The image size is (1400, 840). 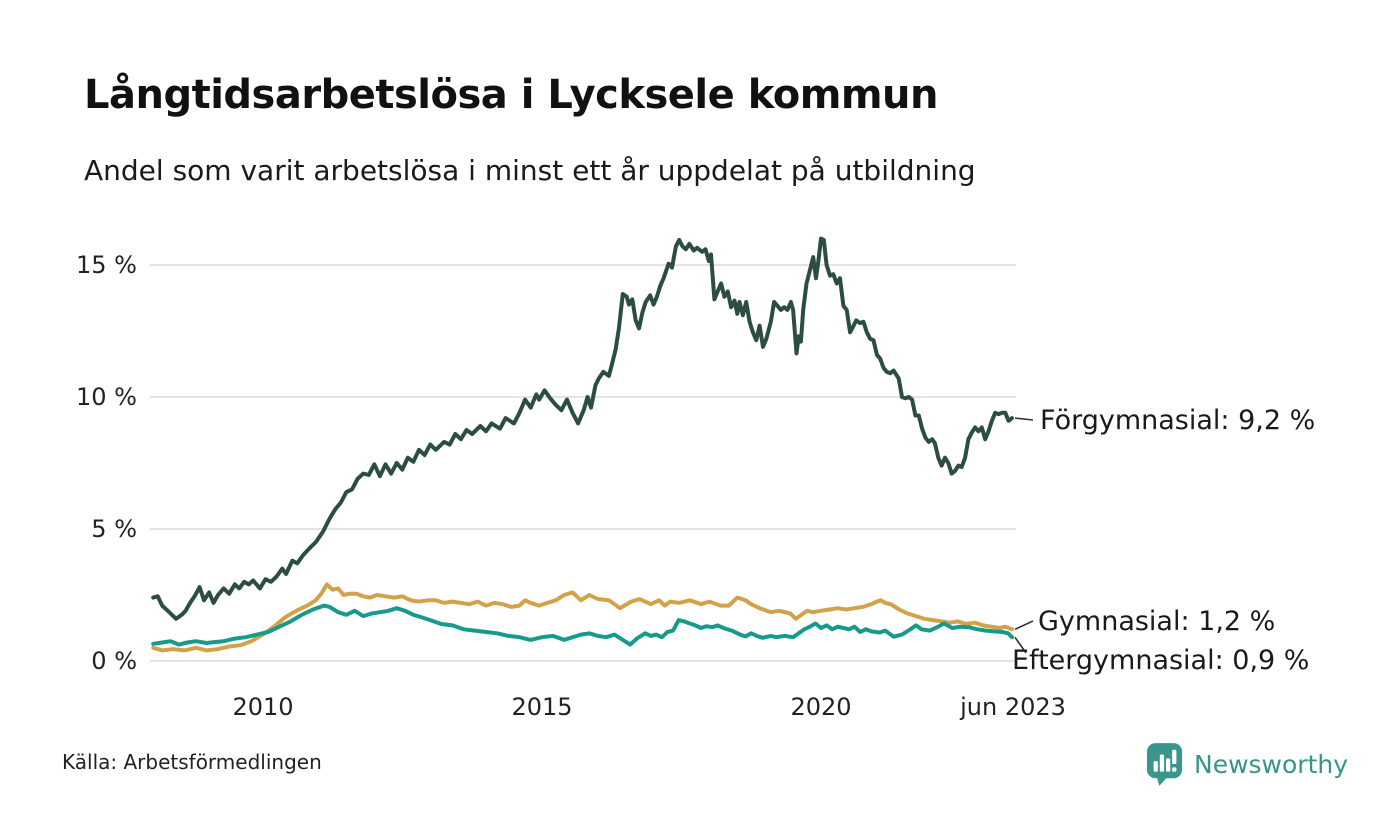 I want to click on y-tick-10: 10 %, so click(x=106, y=397).